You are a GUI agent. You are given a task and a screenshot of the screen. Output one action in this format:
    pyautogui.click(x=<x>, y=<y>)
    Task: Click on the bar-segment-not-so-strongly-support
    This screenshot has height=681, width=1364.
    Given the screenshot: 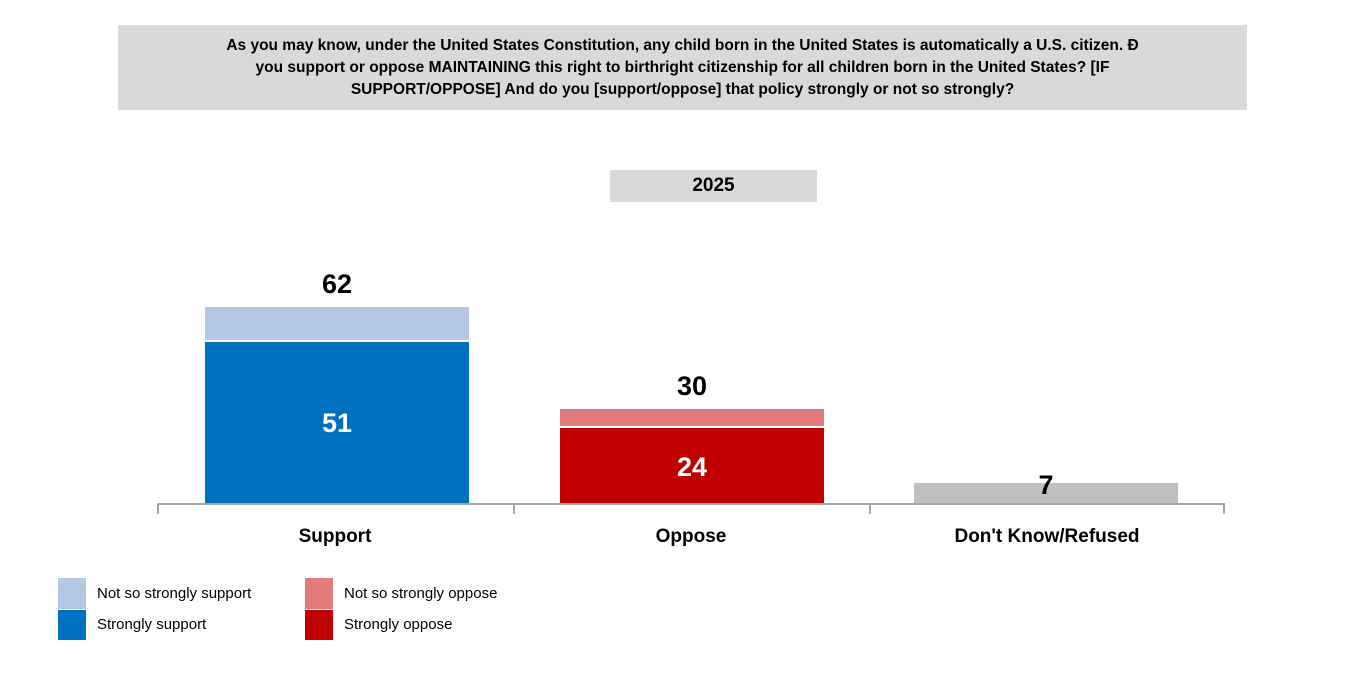 What is the action you would take?
    pyautogui.click(x=337, y=324)
    